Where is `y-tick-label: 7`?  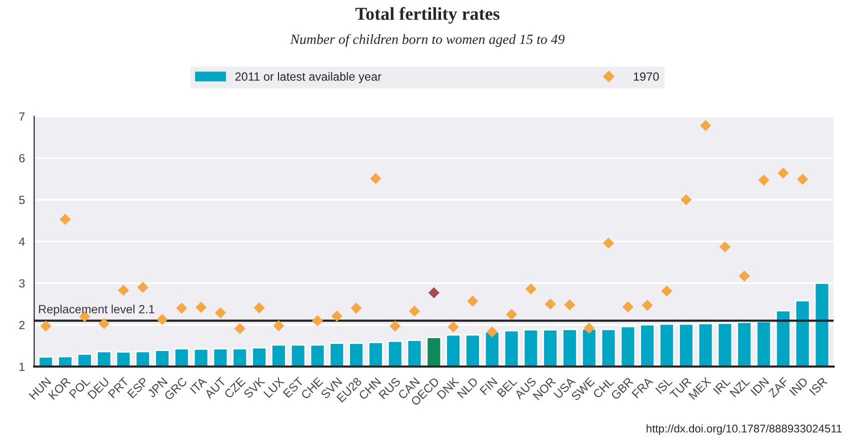 y-tick-label: 7 is located at coordinates (22, 116).